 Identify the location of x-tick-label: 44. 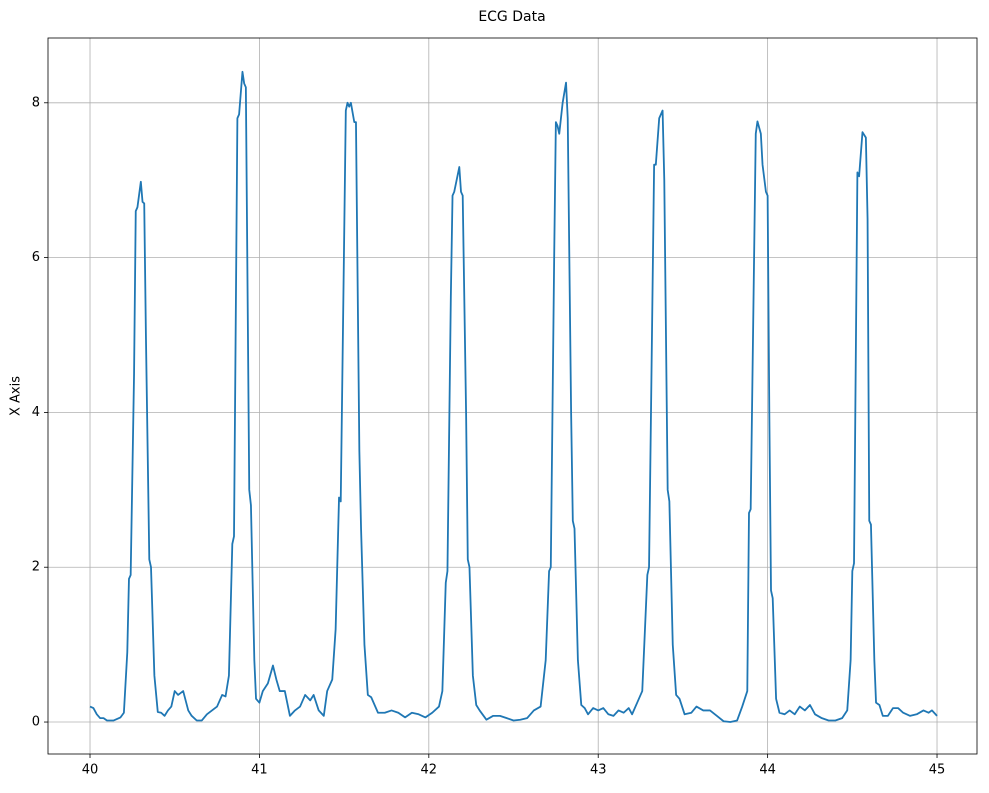
(767, 770).